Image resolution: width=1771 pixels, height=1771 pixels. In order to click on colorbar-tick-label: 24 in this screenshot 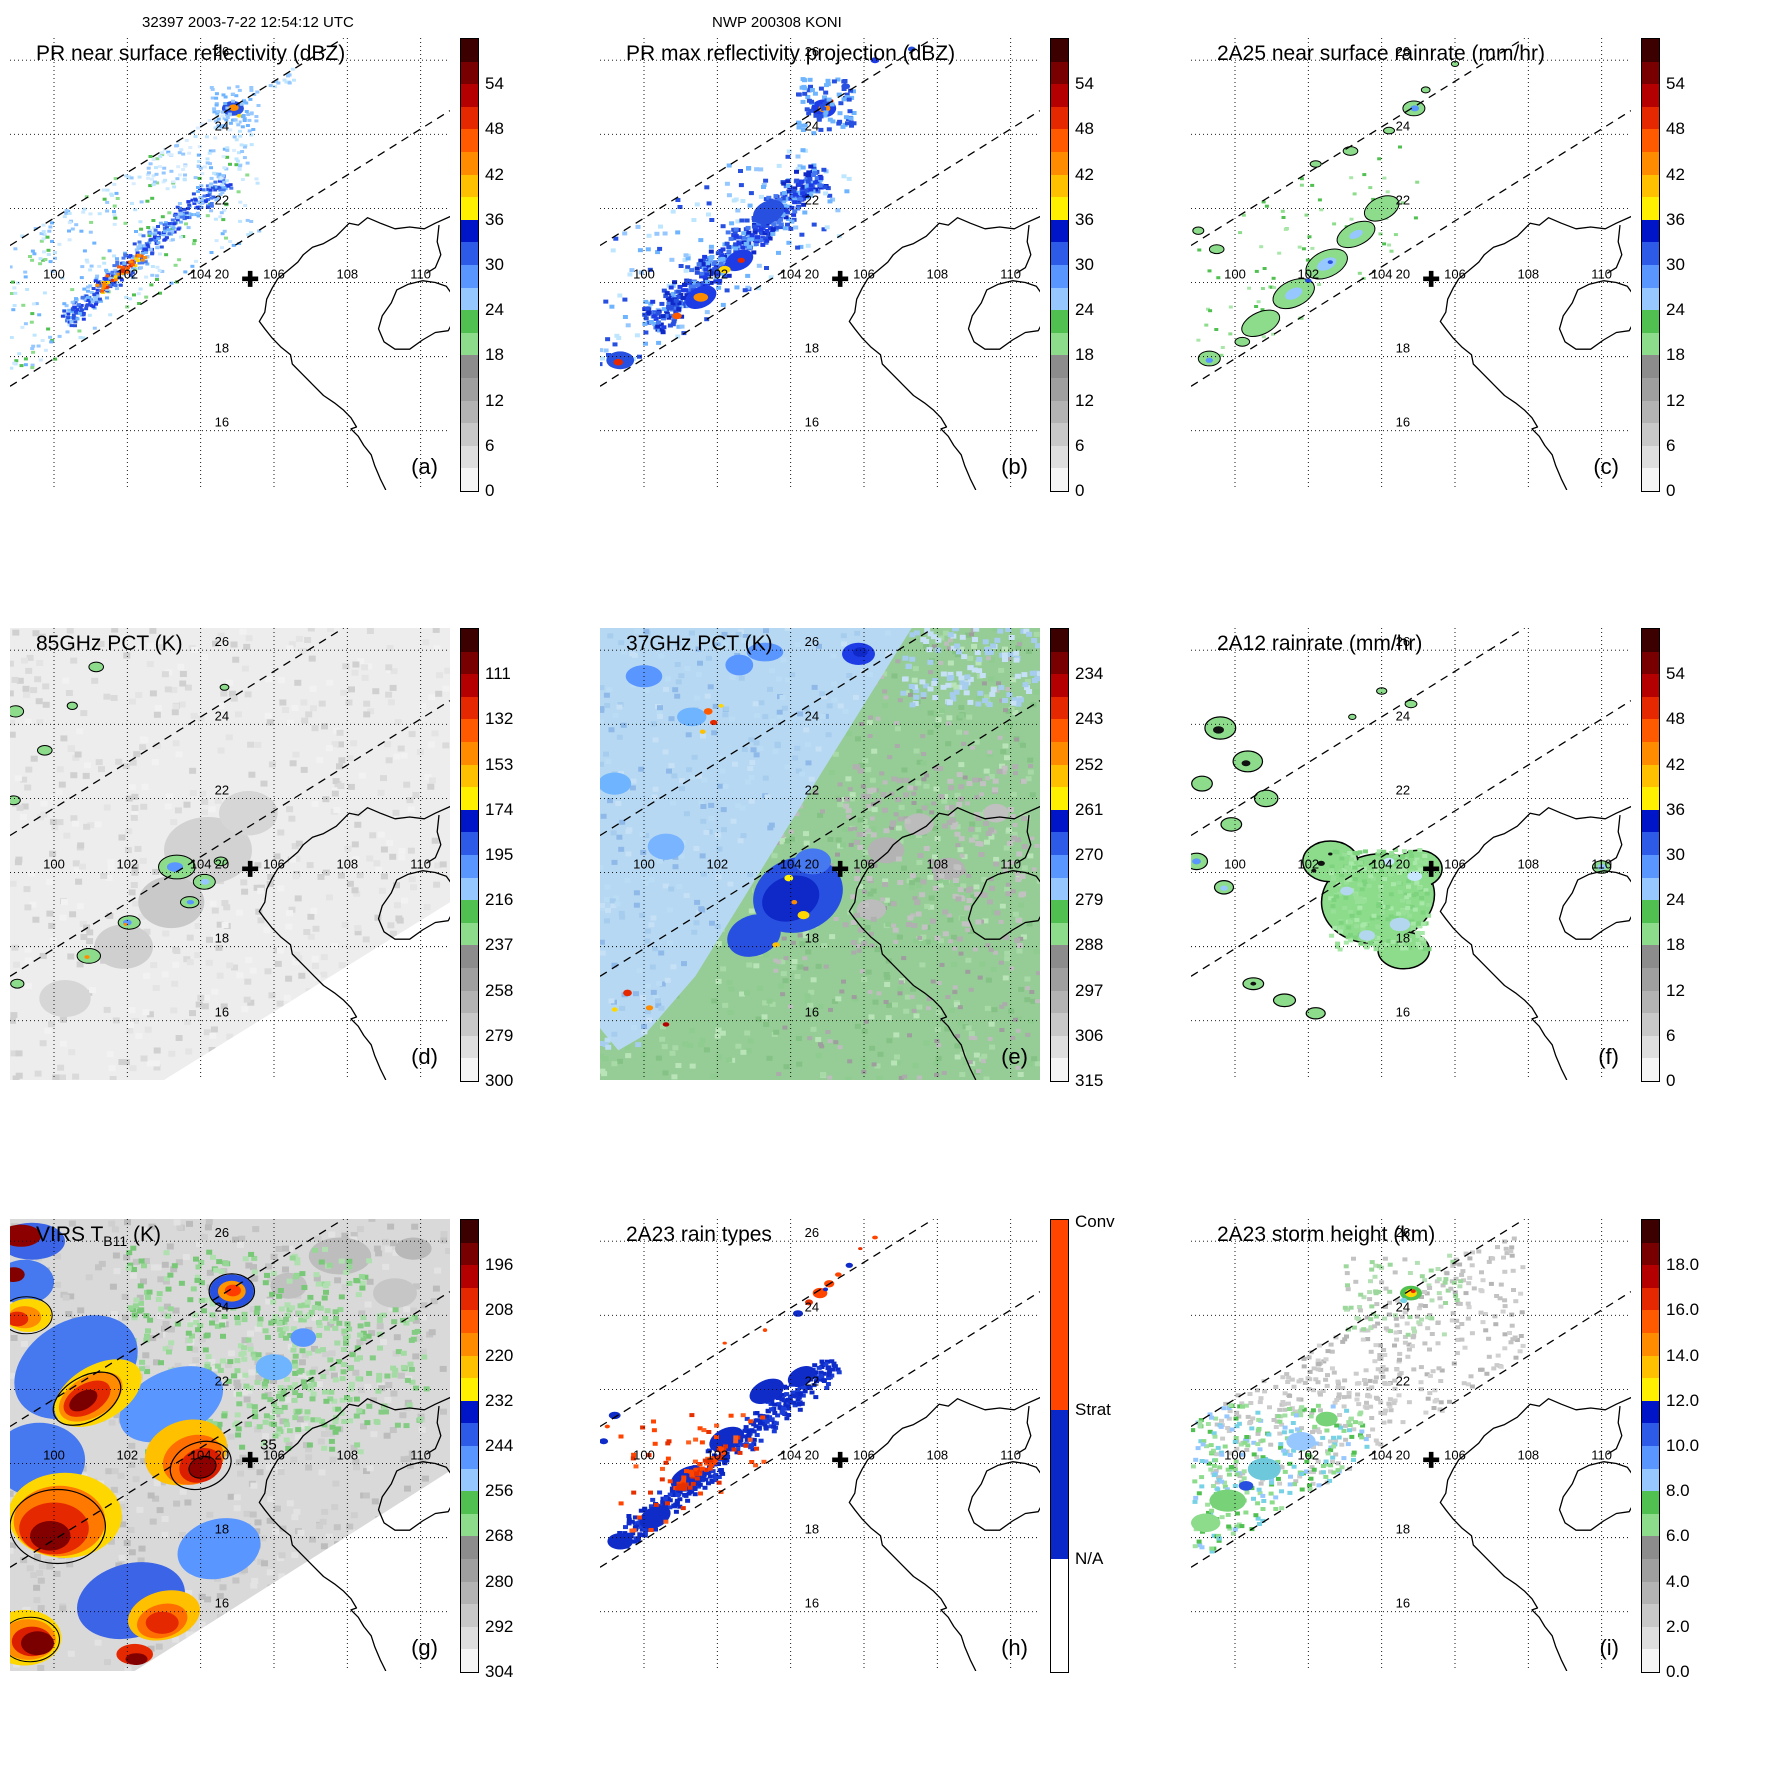, I will do `click(1675, 310)`.